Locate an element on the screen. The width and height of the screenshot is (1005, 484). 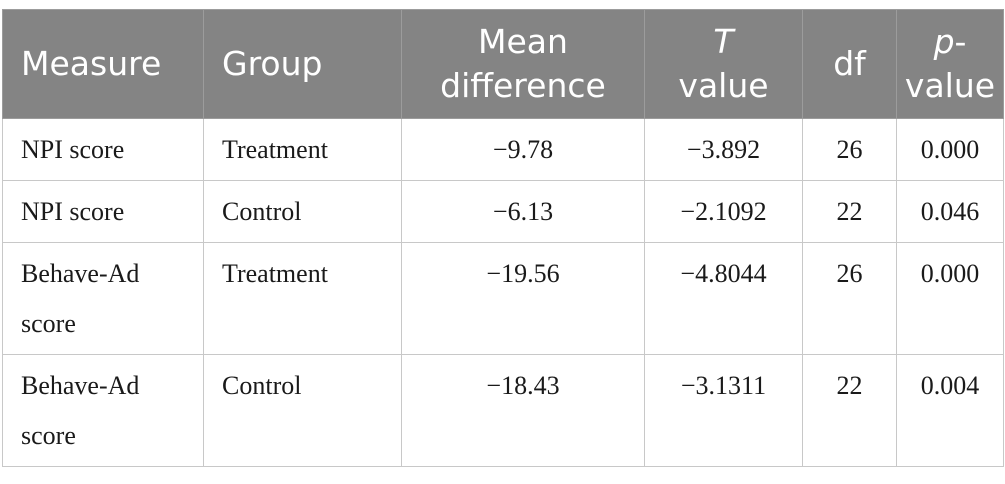
cell-t-value: −4.8044 is located at coordinates (723, 298).